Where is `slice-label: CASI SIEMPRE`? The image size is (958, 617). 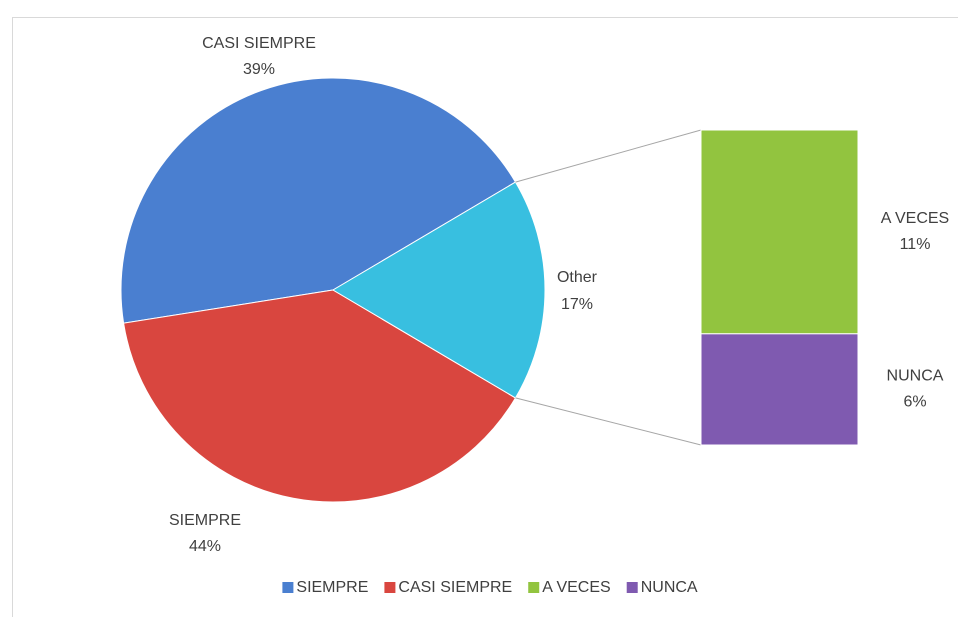 slice-label: CASI SIEMPRE is located at coordinates (259, 43).